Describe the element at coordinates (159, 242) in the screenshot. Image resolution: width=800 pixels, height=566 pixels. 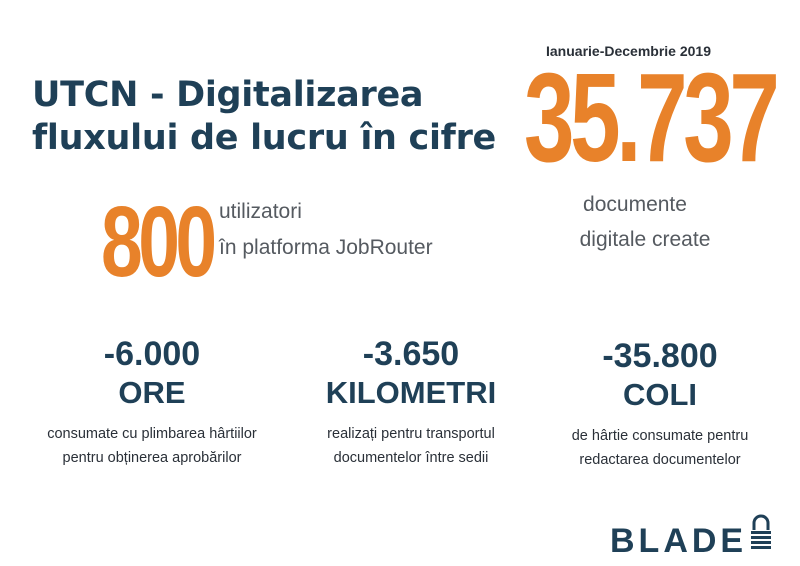
I see `users-count: 800` at that location.